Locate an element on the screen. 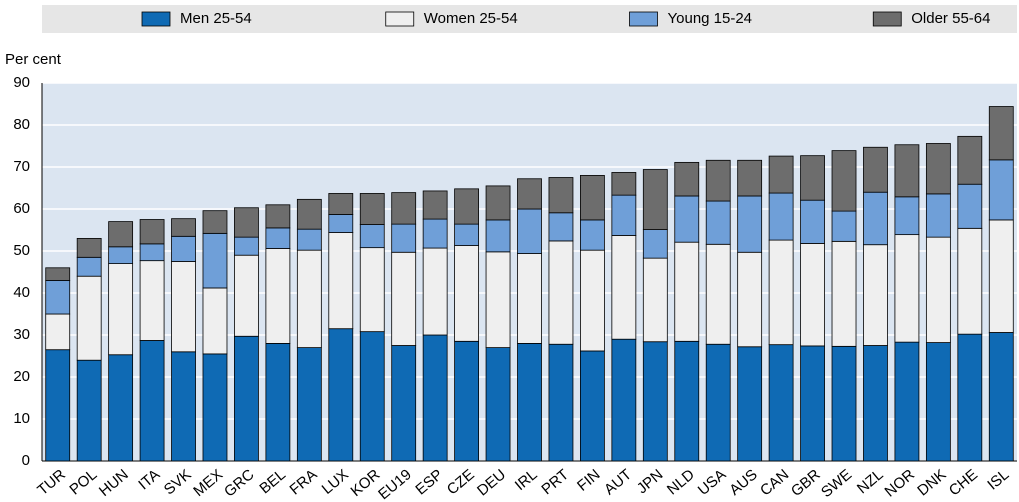 This screenshot has height=502, width=1019. x-tick-label: USA is located at coordinates (712, 482).